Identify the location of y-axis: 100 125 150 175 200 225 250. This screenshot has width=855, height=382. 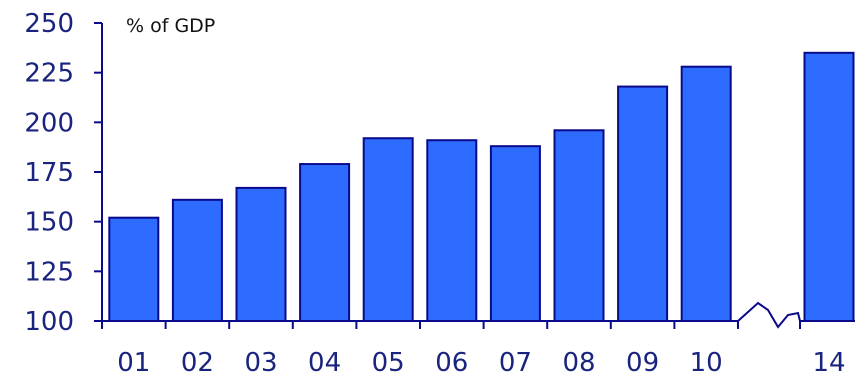
(63, 173).